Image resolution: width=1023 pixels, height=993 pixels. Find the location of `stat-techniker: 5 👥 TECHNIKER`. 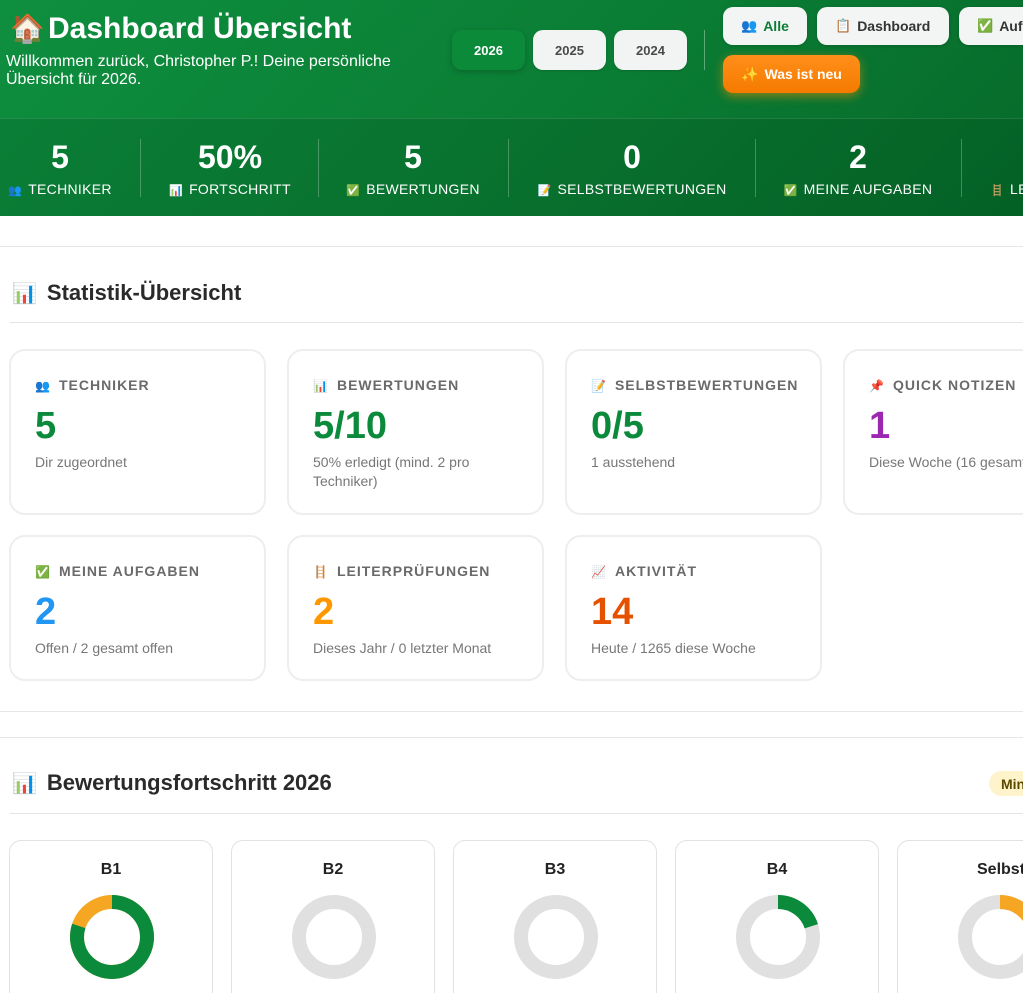

stat-techniker: 5 👥 TECHNIKER is located at coordinates (60, 167).